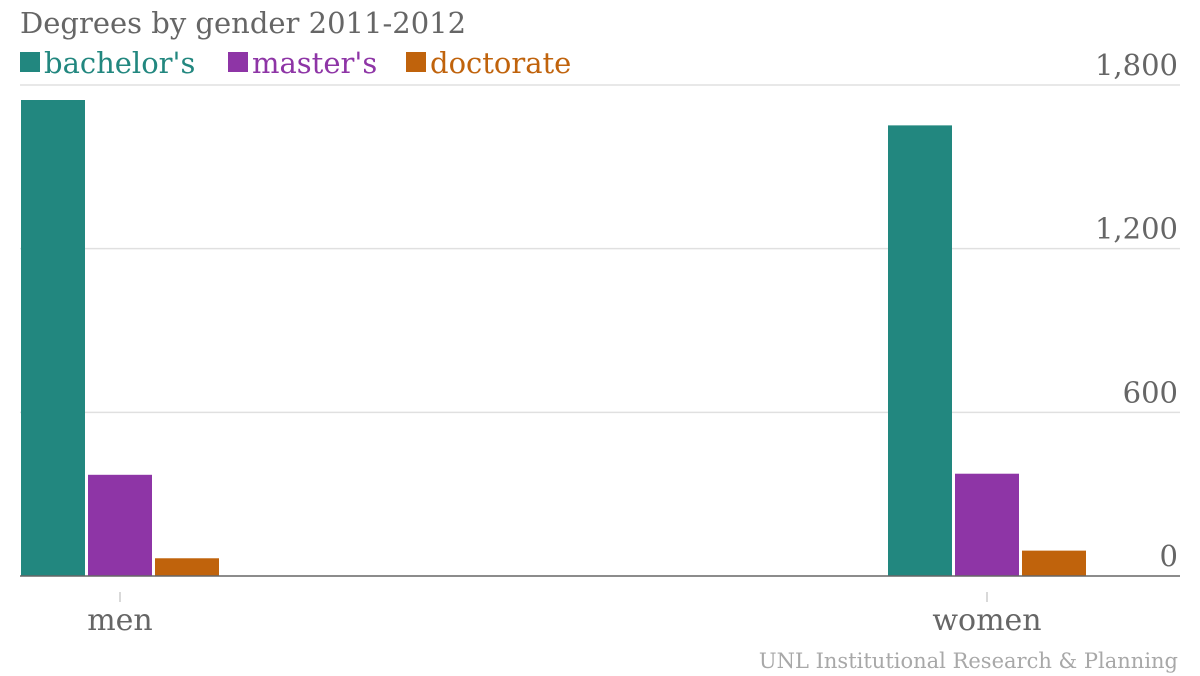  What do you see at coordinates (986, 620) in the screenshot?
I see `category-label-1: women` at bounding box center [986, 620].